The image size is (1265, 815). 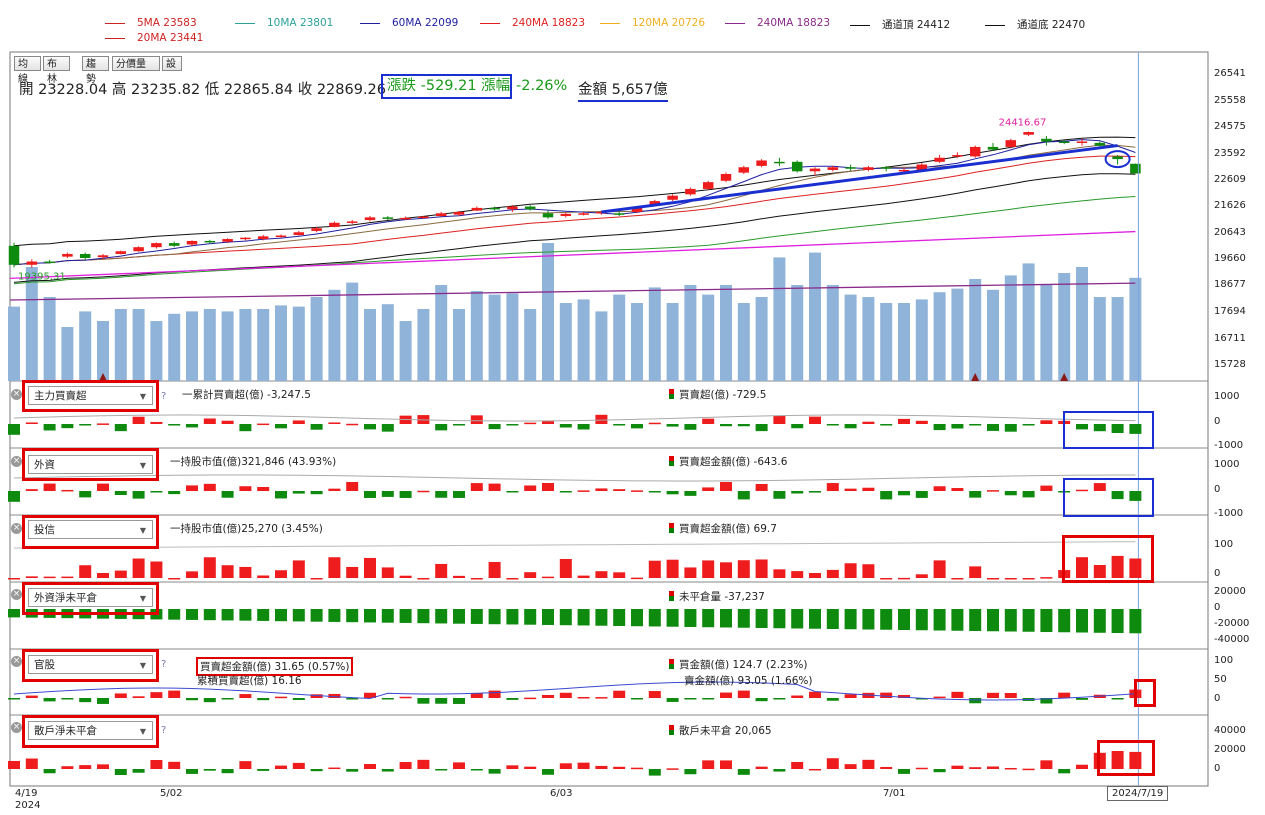 What do you see at coordinates (27, 70) in the screenshot?
I see `tab-ma: 均線` at bounding box center [27, 70].